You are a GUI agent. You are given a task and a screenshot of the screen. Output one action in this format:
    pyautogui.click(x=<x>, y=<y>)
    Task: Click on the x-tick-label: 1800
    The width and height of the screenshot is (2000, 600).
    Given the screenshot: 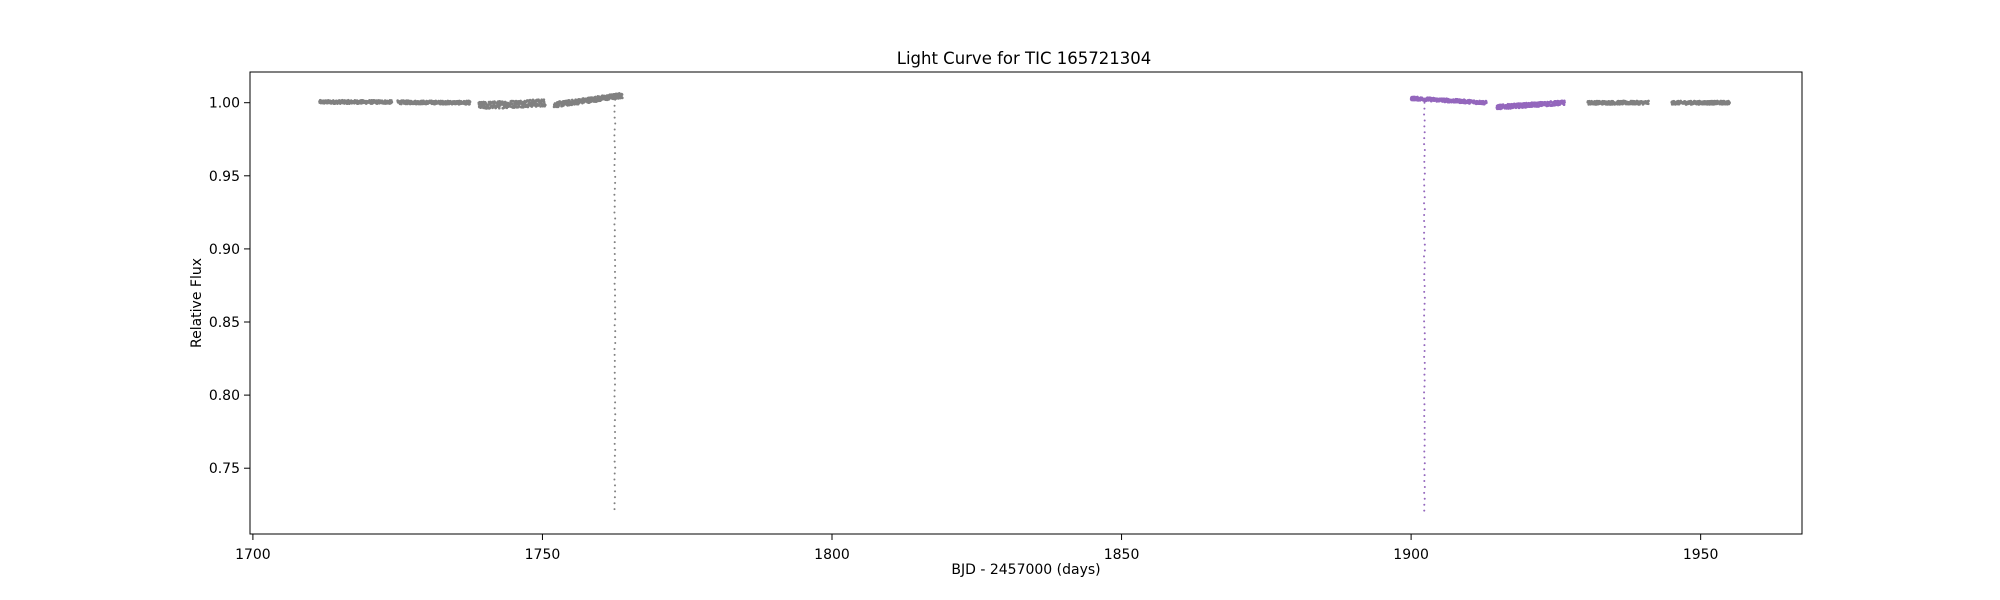 What is the action you would take?
    pyautogui.click(x=832, y=555)
    